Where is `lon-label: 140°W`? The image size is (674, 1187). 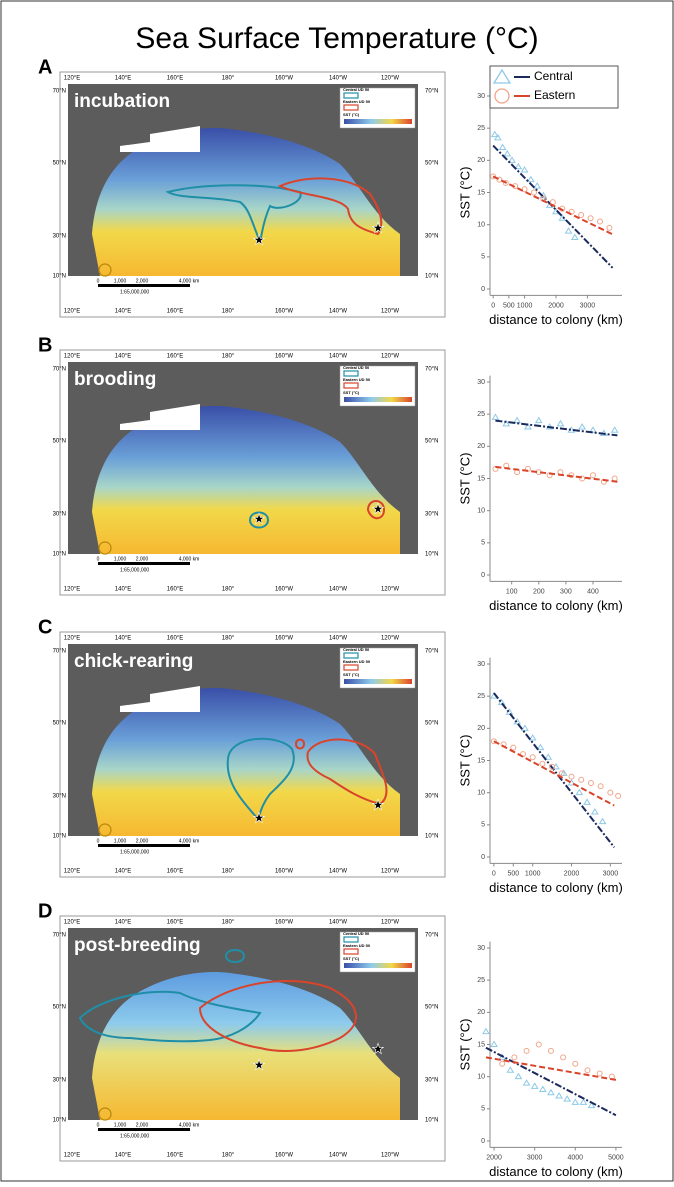 lon-label: 140°W is located at coordinates (338, 312).